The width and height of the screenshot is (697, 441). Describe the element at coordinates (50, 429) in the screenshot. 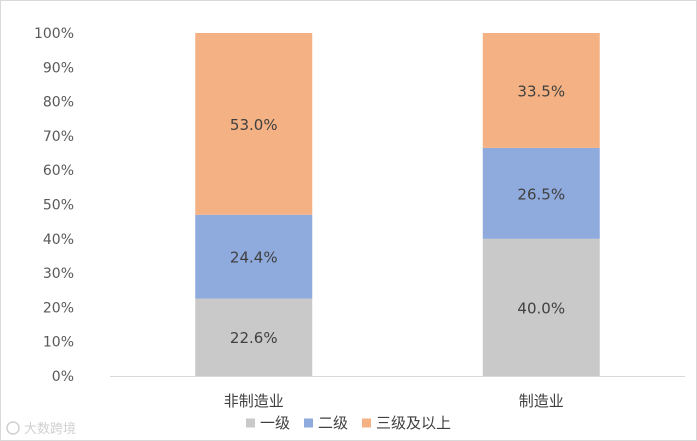

I see `watermark-text: 大数跨境` at that location.